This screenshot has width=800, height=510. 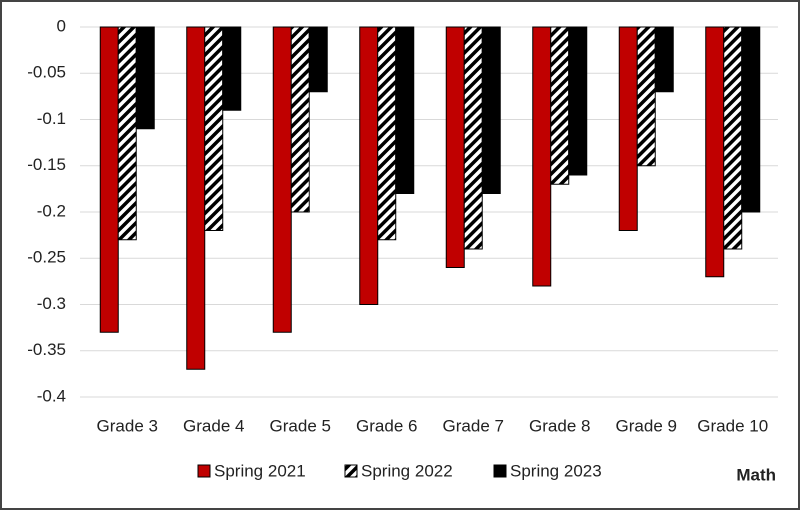 What do you see at coordinates (473, 425) in the screenshot?
I see `x-tick-label: Grade 7` at bounding box center [473, 425].